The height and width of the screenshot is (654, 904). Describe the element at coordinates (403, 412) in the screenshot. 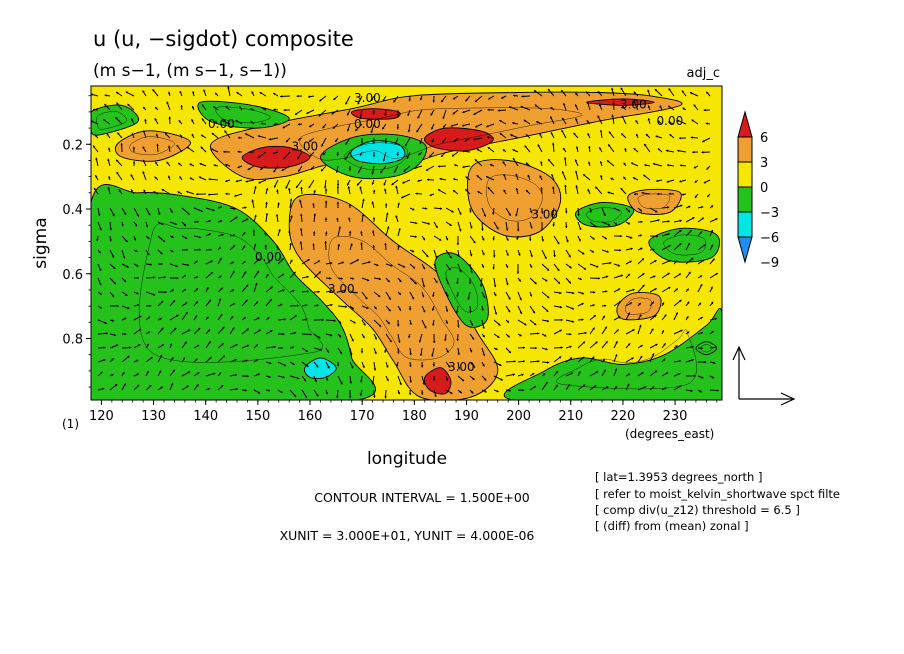

I see `x-axis-ticks: 120 130 140 150 160 170 180 190 200 210 220 230` at that location.